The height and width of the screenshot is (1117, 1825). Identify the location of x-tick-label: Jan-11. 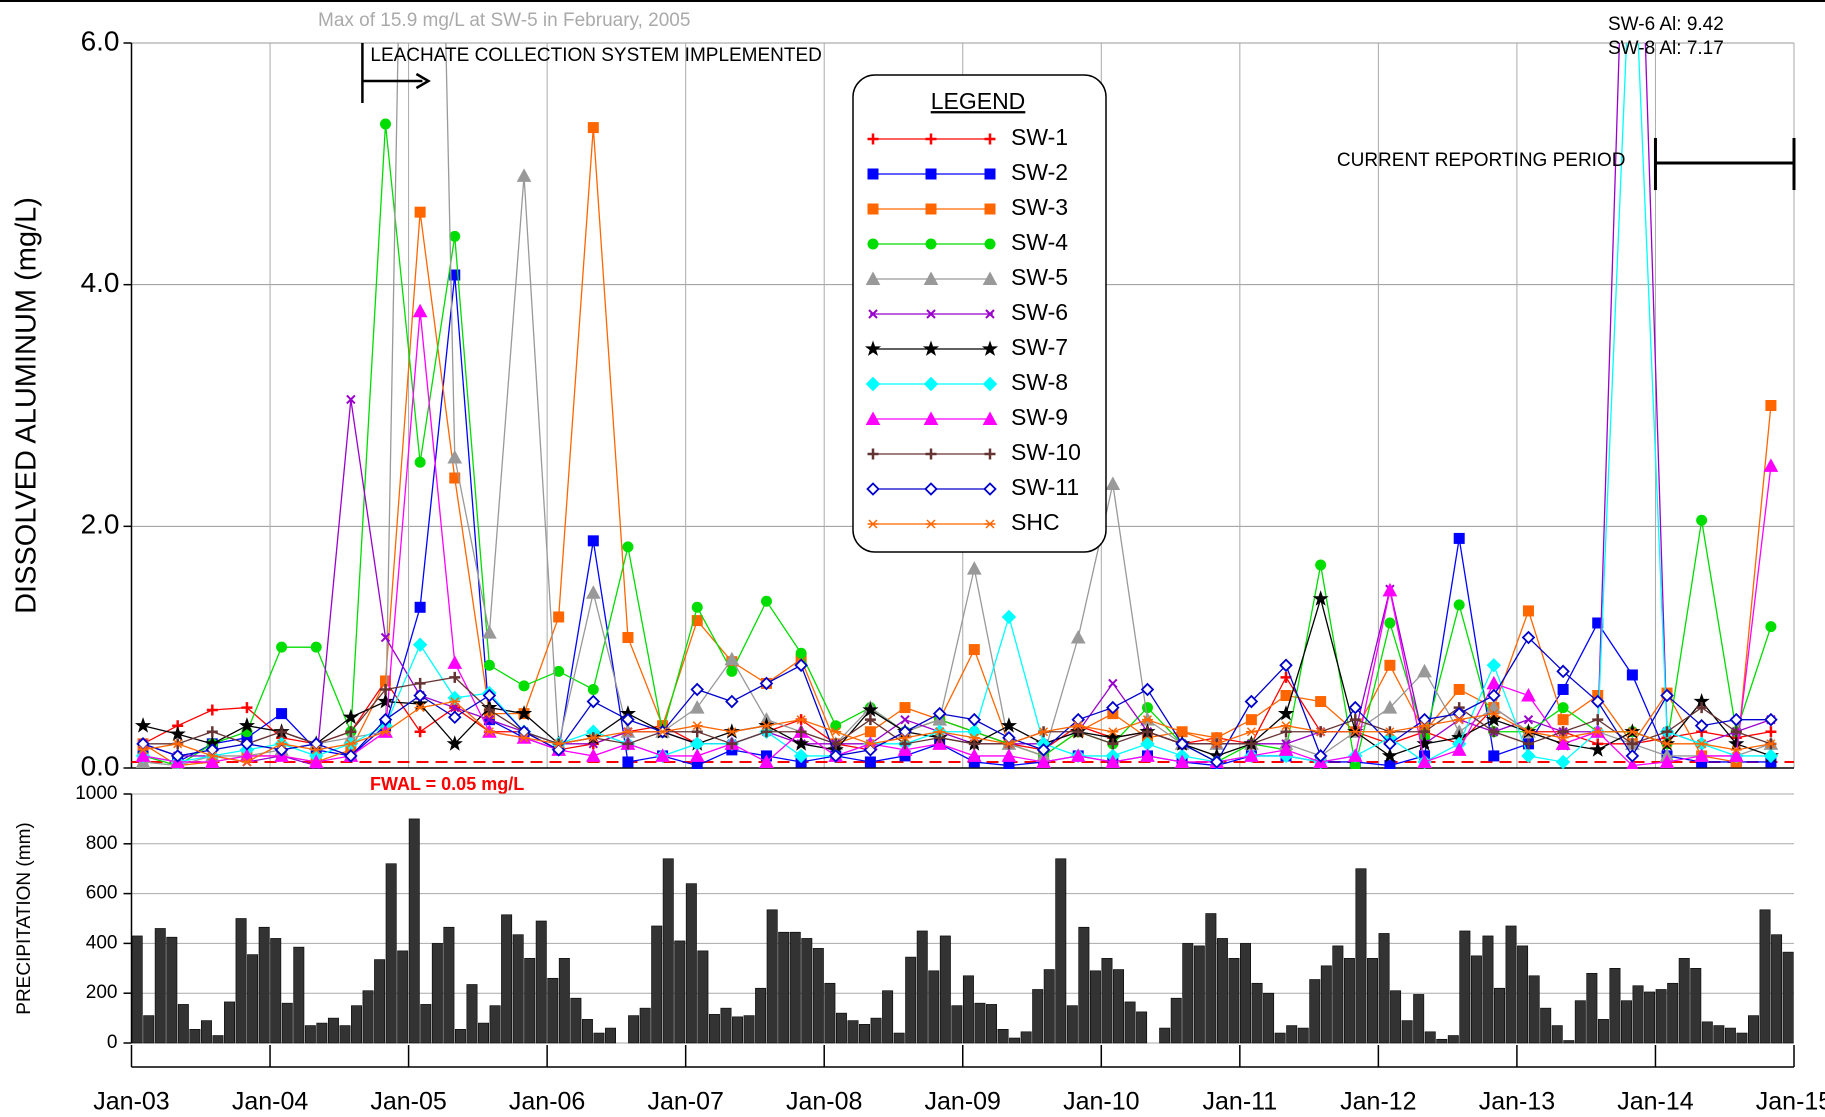
(1240, 1102).